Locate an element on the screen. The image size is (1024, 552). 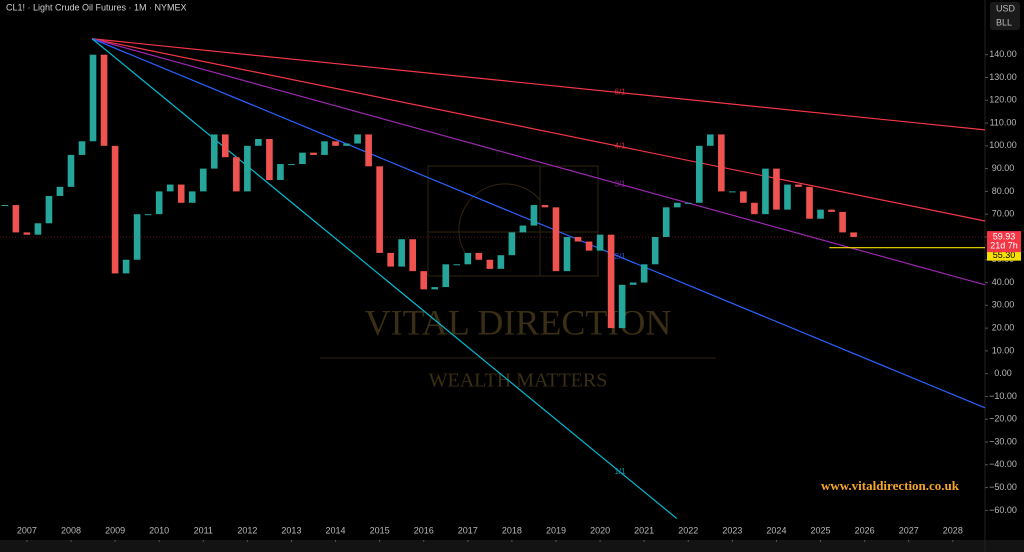
x-tick-label: 2009 is located at coordinates (115, 530).